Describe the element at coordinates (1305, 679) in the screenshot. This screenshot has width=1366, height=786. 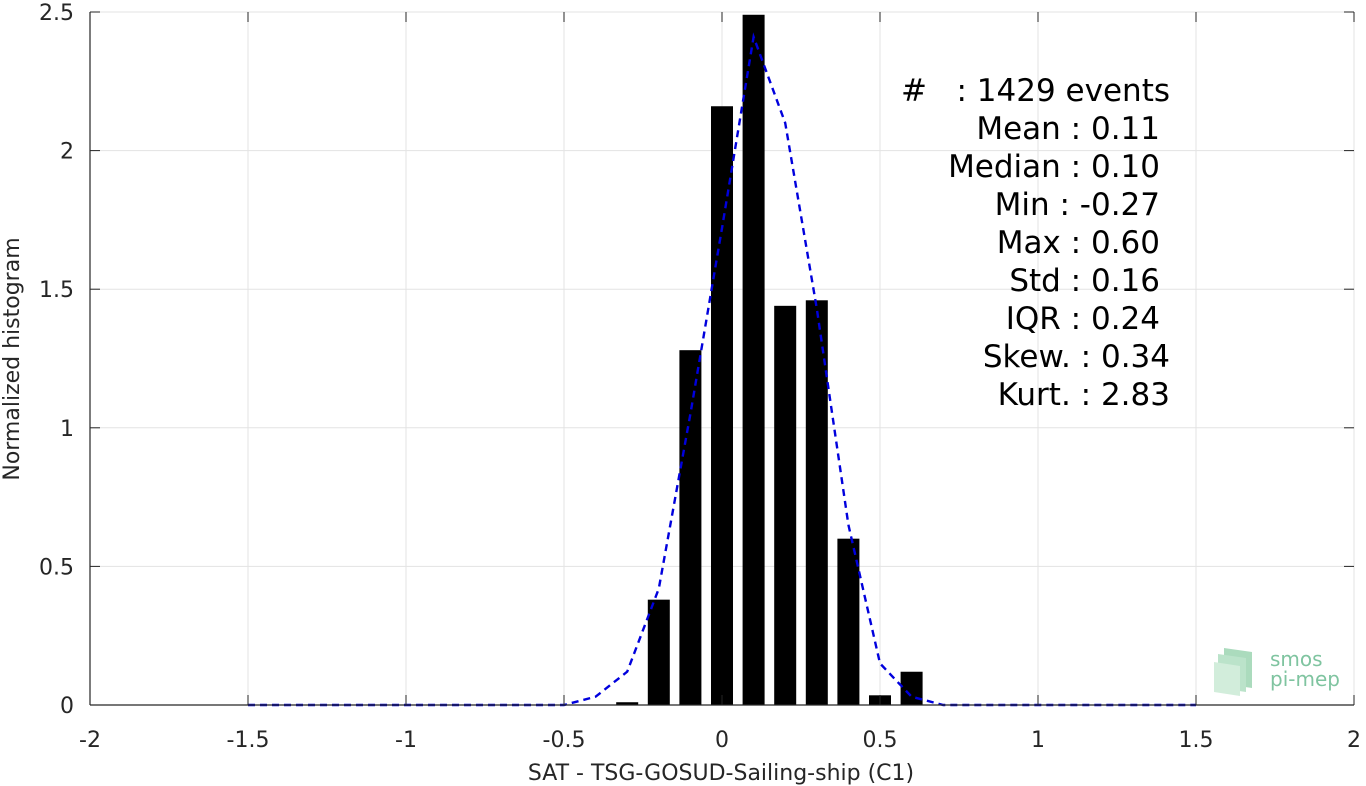
I see `logo-text-line2: pi-mep` at that location.